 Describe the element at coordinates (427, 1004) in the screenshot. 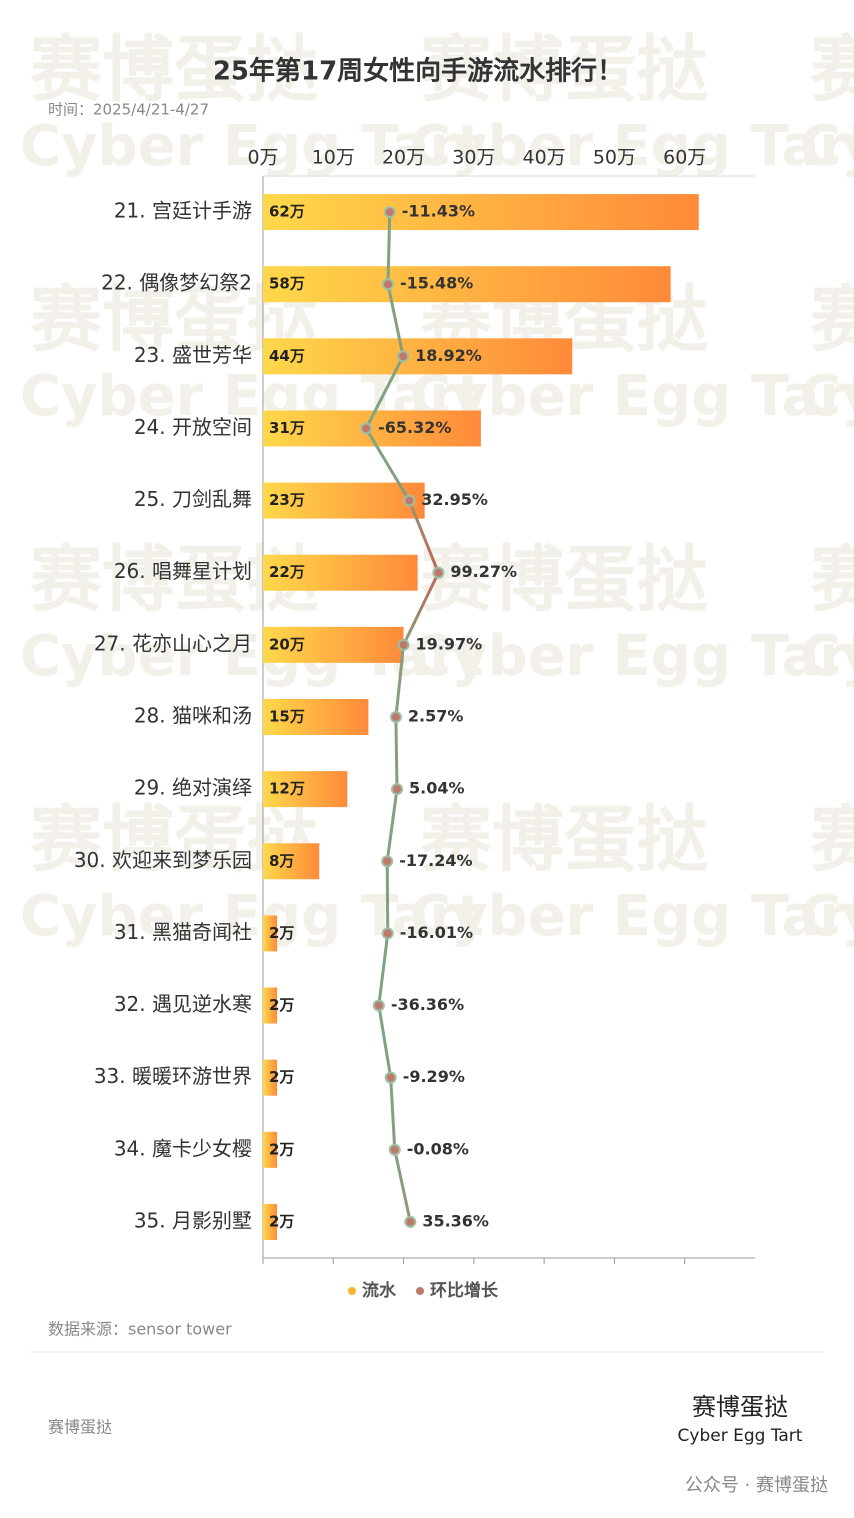

I see `growth-label: -36.36%` at that location.